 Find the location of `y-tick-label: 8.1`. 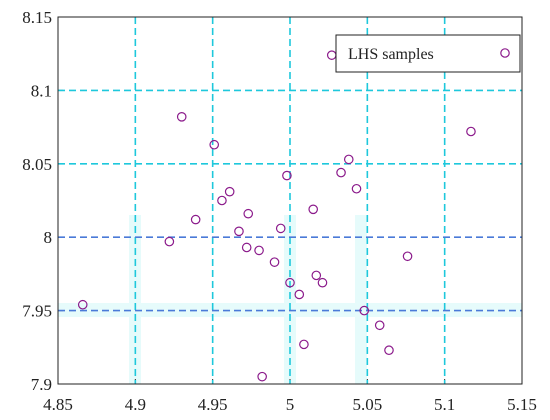

y-tick-label: 8.1 is located at coordinates (41, 90).